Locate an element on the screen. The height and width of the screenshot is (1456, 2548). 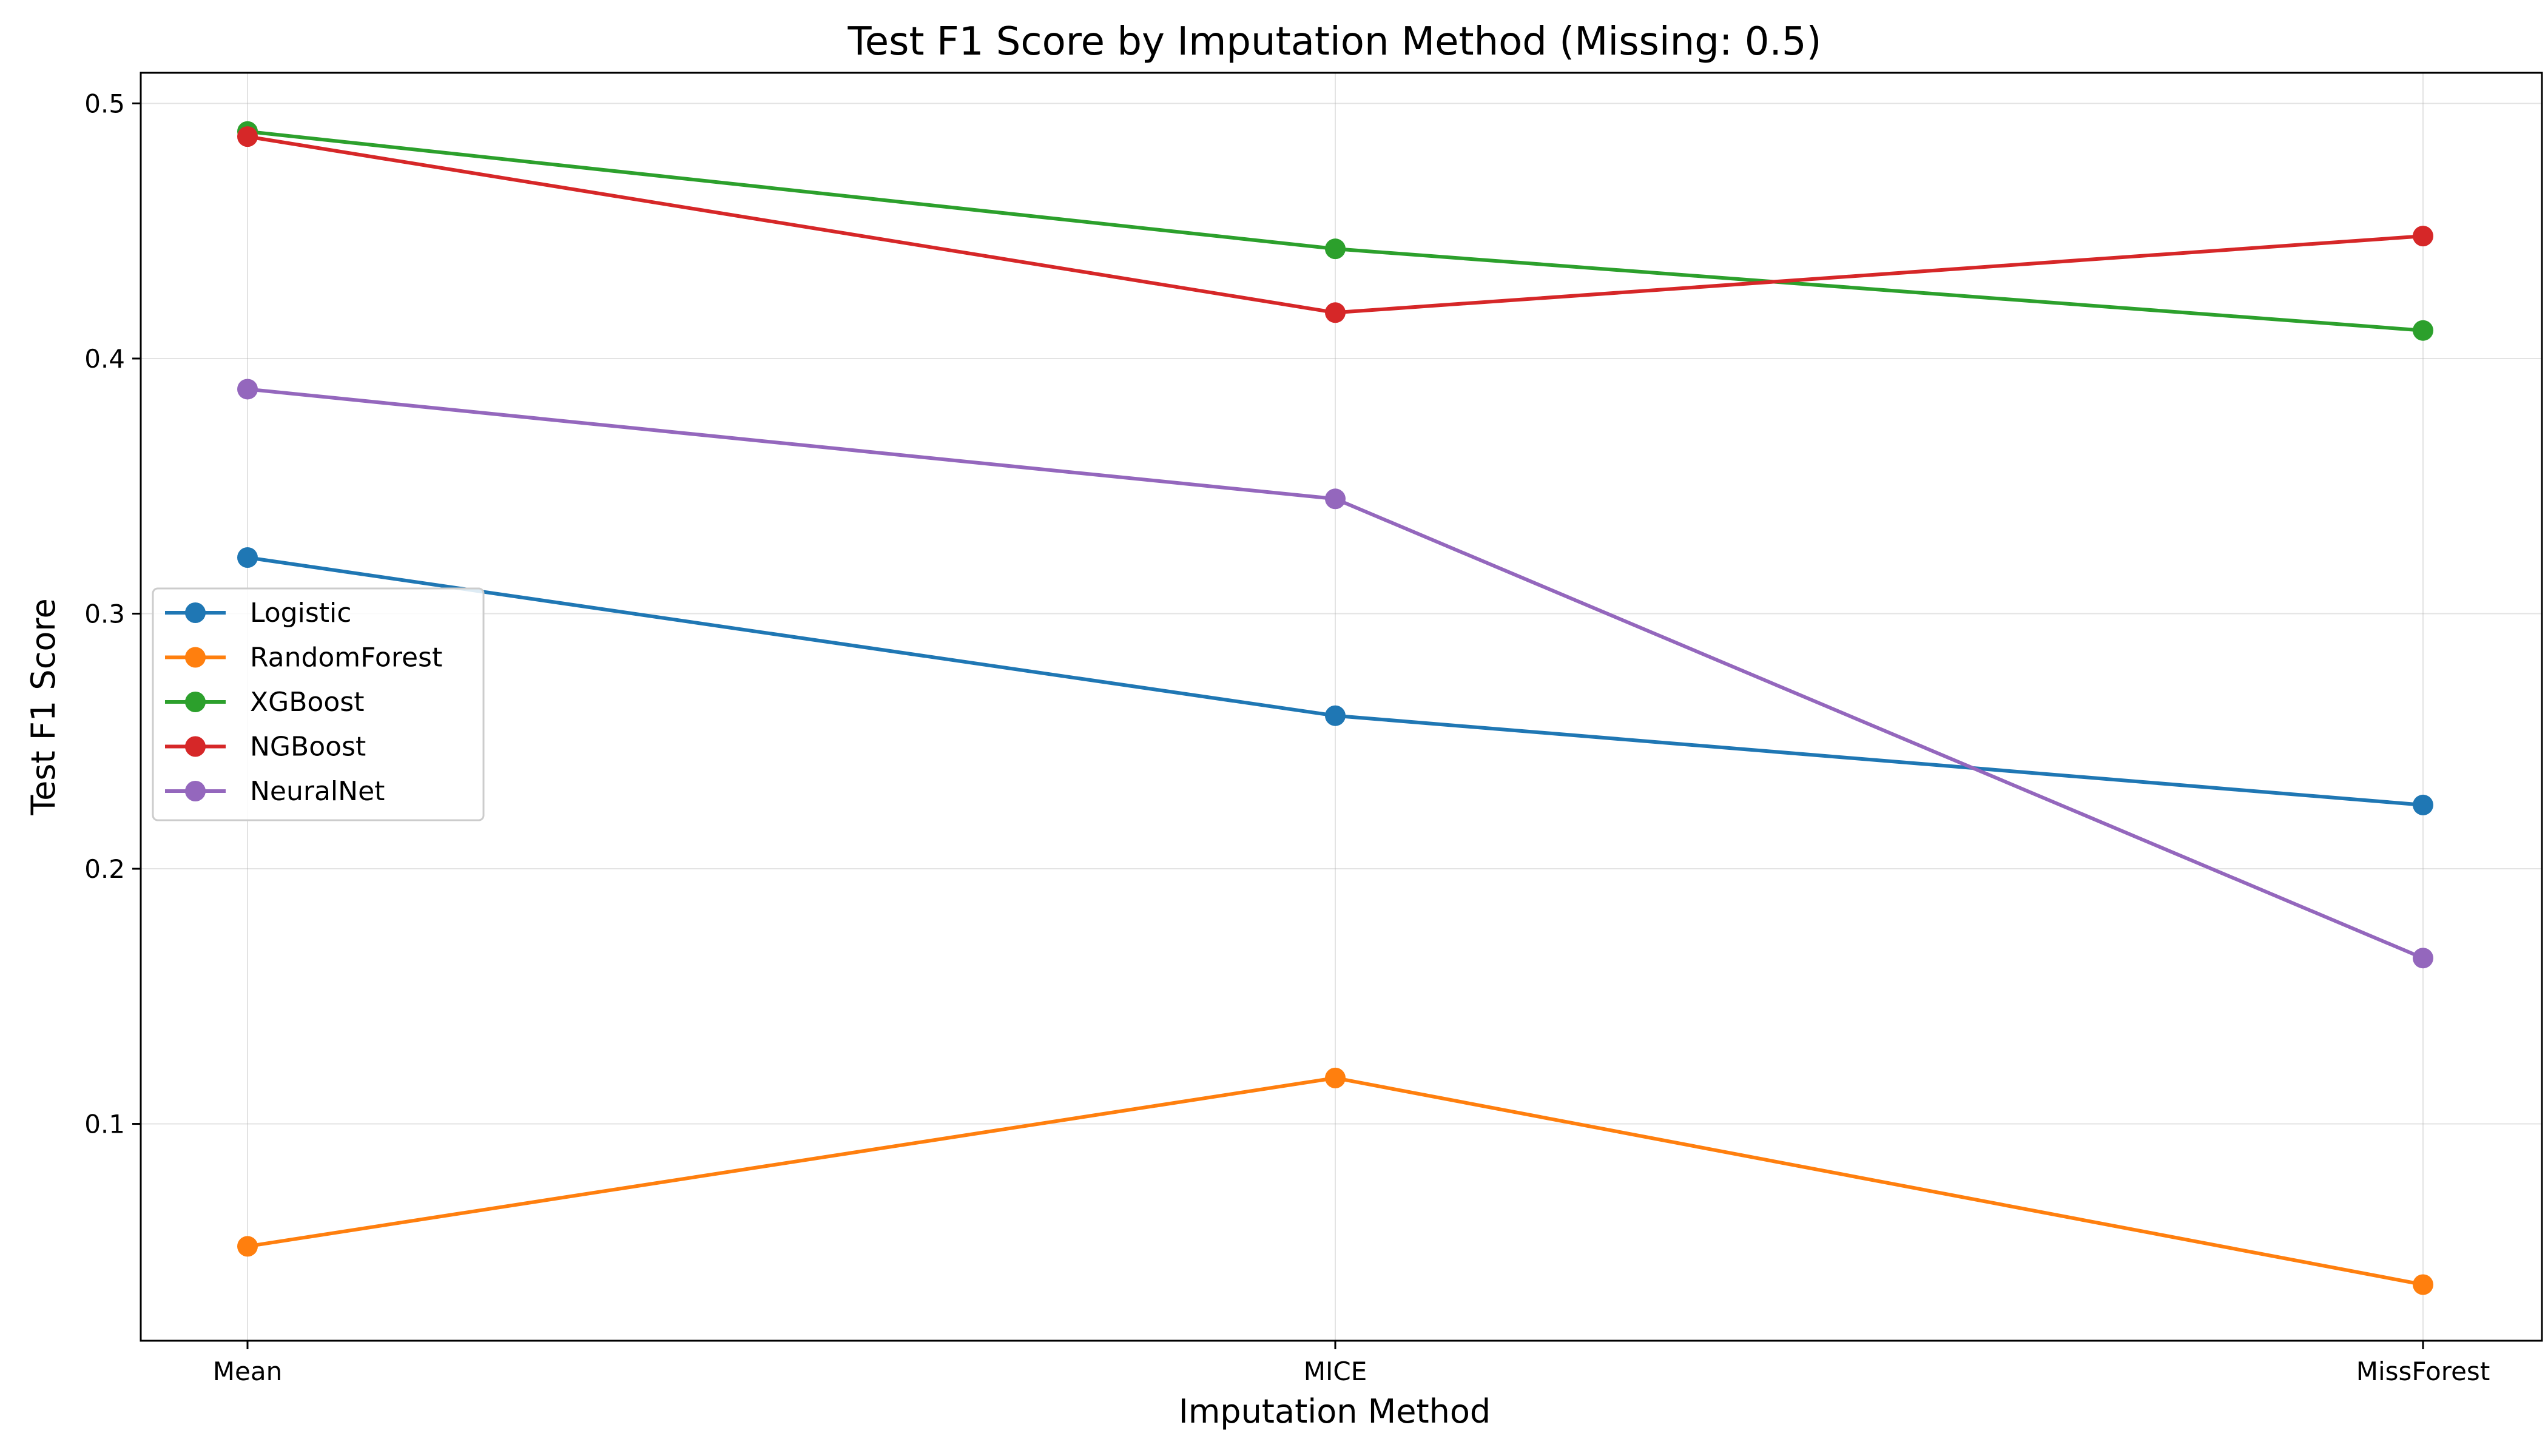
legend-box is located at coordinates (318, 704).